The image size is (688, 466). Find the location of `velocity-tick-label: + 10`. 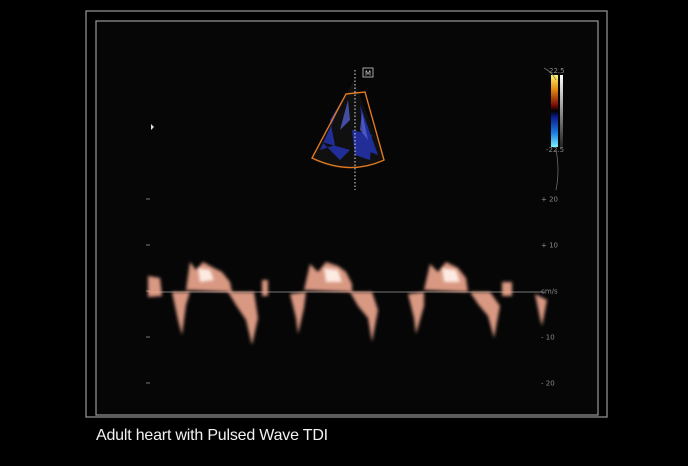

velocity-tick-label: + 10 is located at coordinates (549, 246).